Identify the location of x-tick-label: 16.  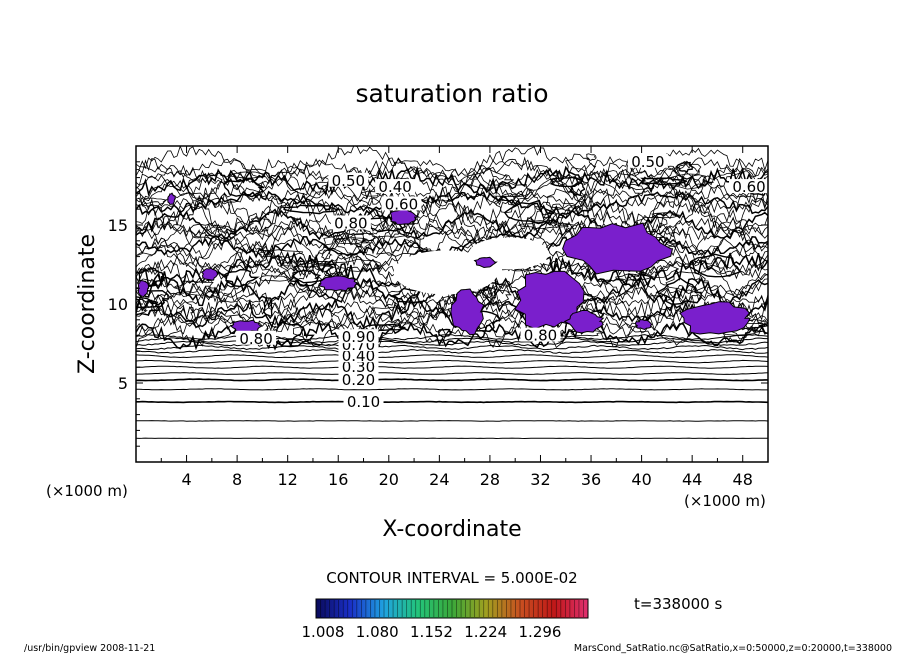
(338, 479).